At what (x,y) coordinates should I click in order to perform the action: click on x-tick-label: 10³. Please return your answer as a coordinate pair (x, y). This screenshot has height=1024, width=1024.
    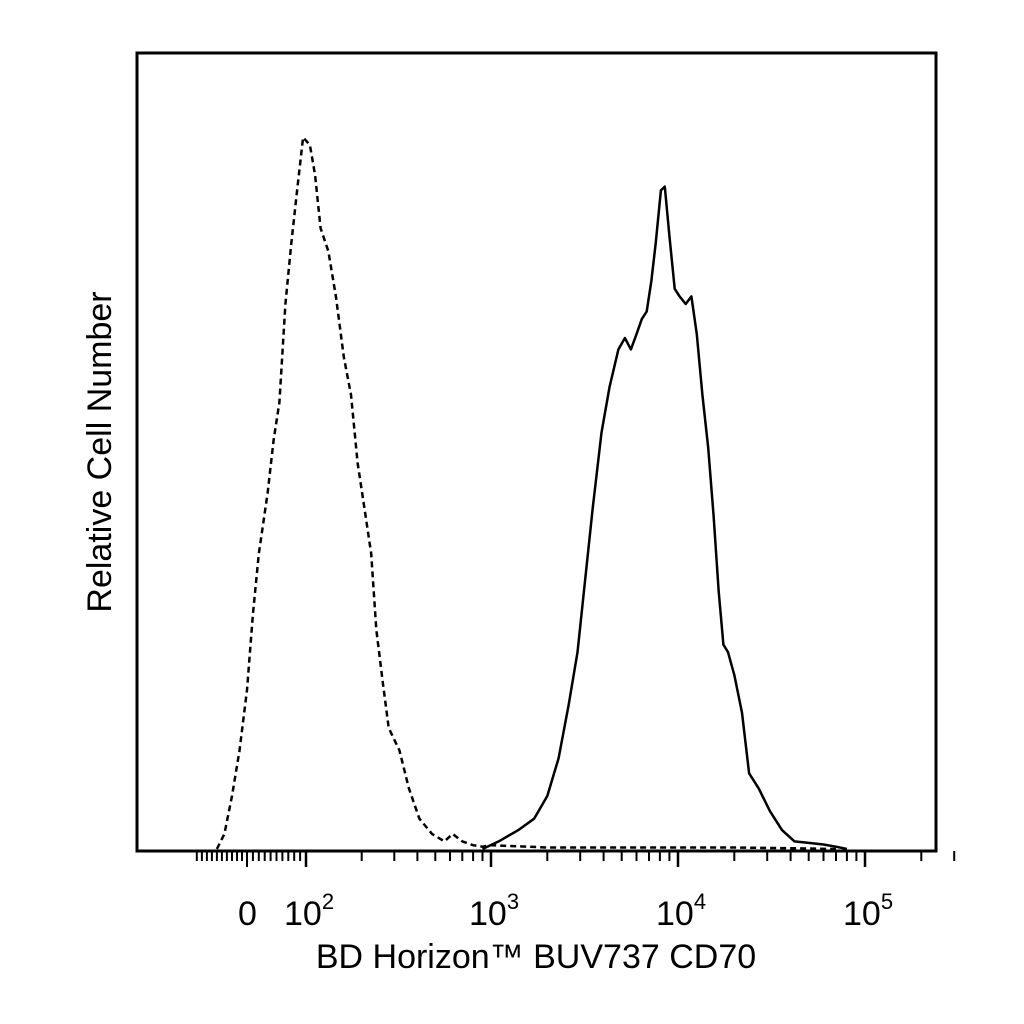
    Looking at the image, I should click on (494, 911).